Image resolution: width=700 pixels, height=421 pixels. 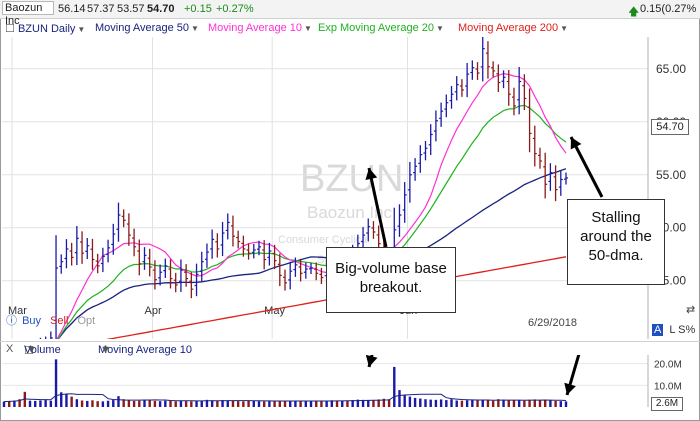 What do you see at coordinates (350, 349) in the screenshot?
I see `volume-panel-header: X ☐ Volume ▼ Moving Average 10 ▼` at bounding box center [350, 349].